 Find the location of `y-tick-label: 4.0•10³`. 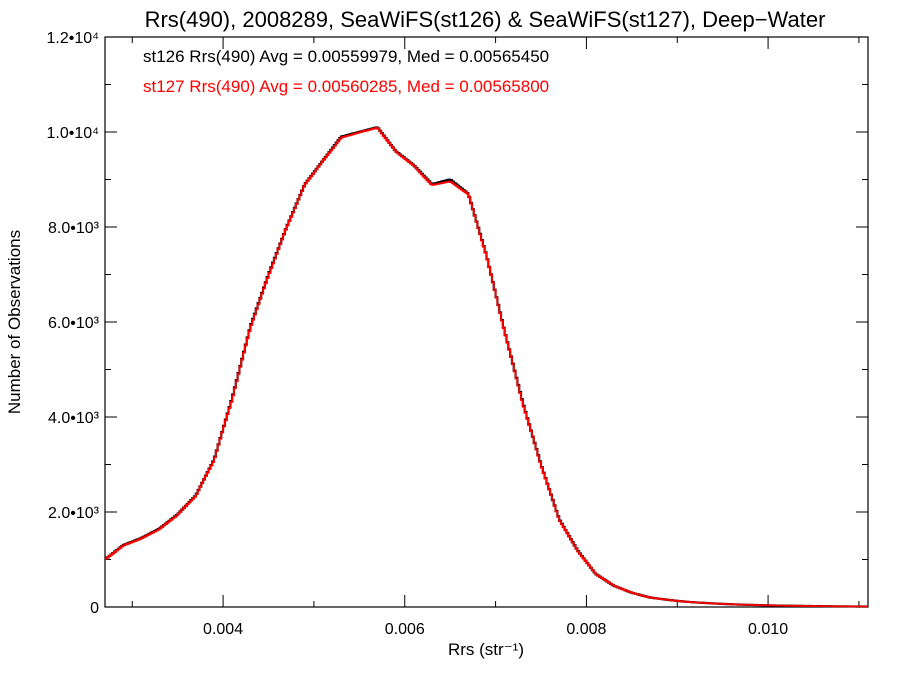

y-tick-label: 4.0•10³ is located at coordinates (74, 418).